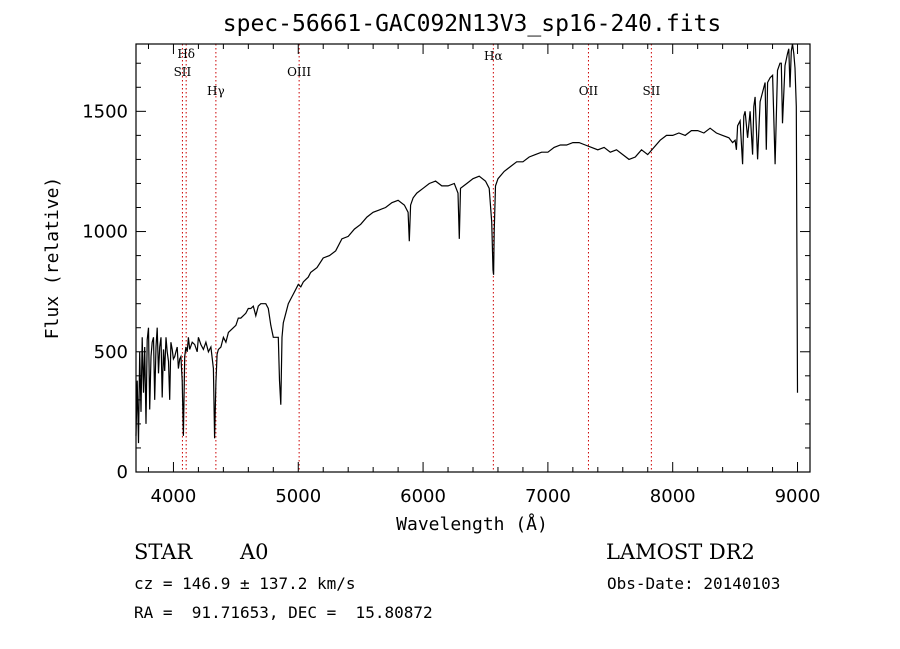 The height and width of the screenshot is (649, 900). I want to click on survey-name: LAMOST DR2, so click(680, 552).